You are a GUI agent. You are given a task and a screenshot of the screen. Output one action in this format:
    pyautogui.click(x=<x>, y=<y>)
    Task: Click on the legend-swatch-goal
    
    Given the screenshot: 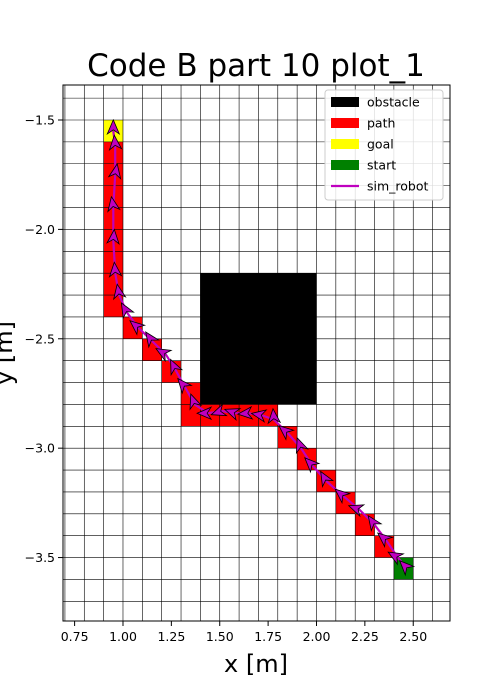 What is the action you would take?
    pyautogui.click(x=345, y=144)
    